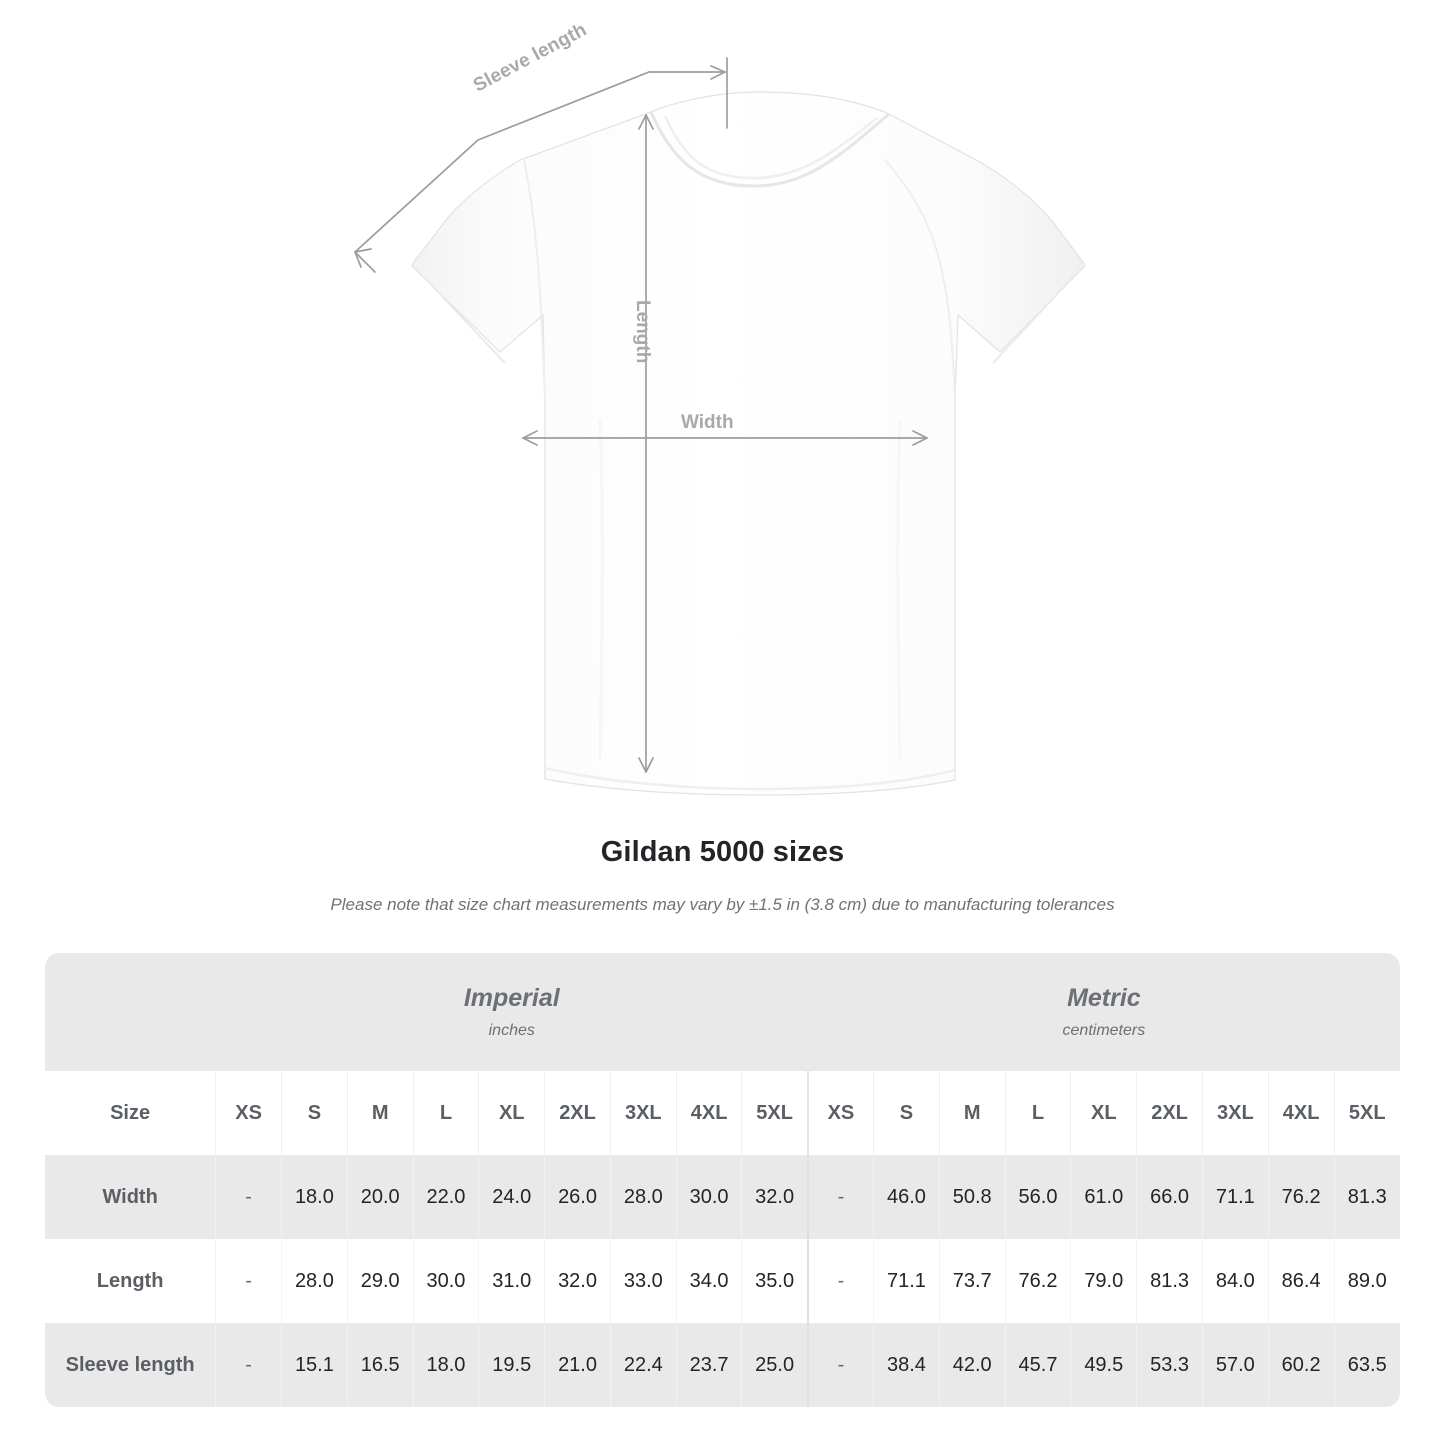 The width and height of the screenshot is (1445, 1445). Describe the element at coordinates (577, 1281) in the screenshot. I see `cell-length-imperial-2xl: 32.0` at that location.